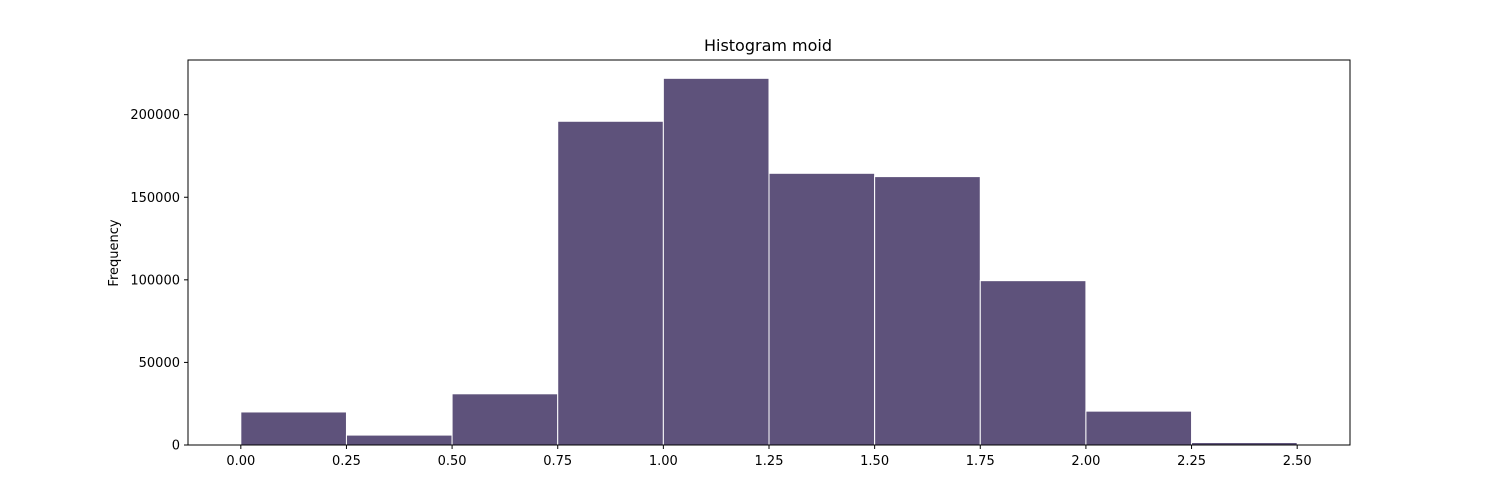  What do you see at coordinates (980, 461) in the screenshot?
I see `x-tick-label: 1.75` at bounding box center [980, 461].